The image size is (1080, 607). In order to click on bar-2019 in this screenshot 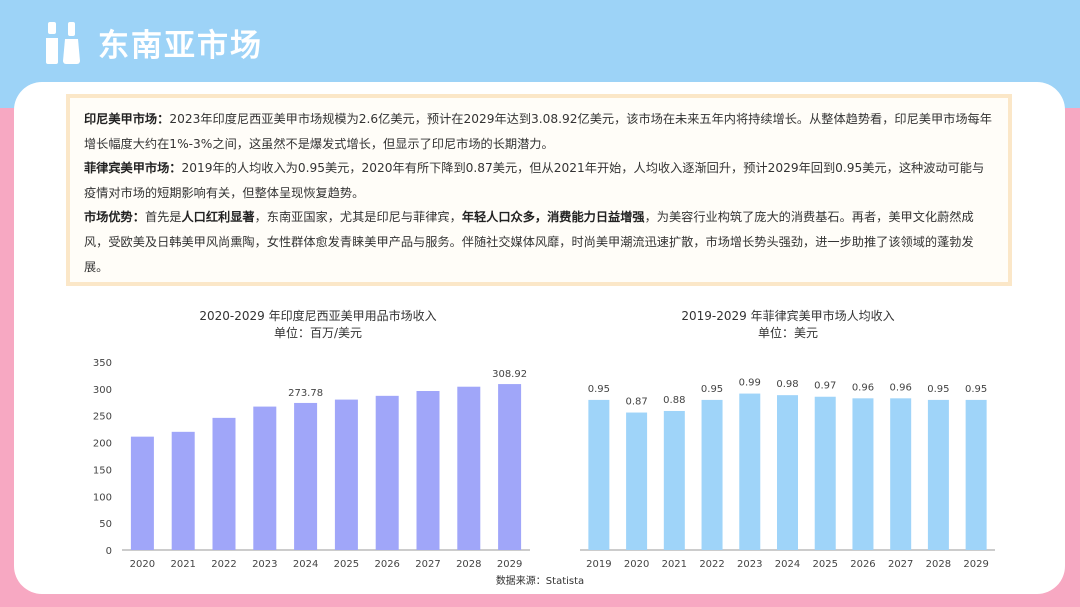, I will do `click(599, 474)`.